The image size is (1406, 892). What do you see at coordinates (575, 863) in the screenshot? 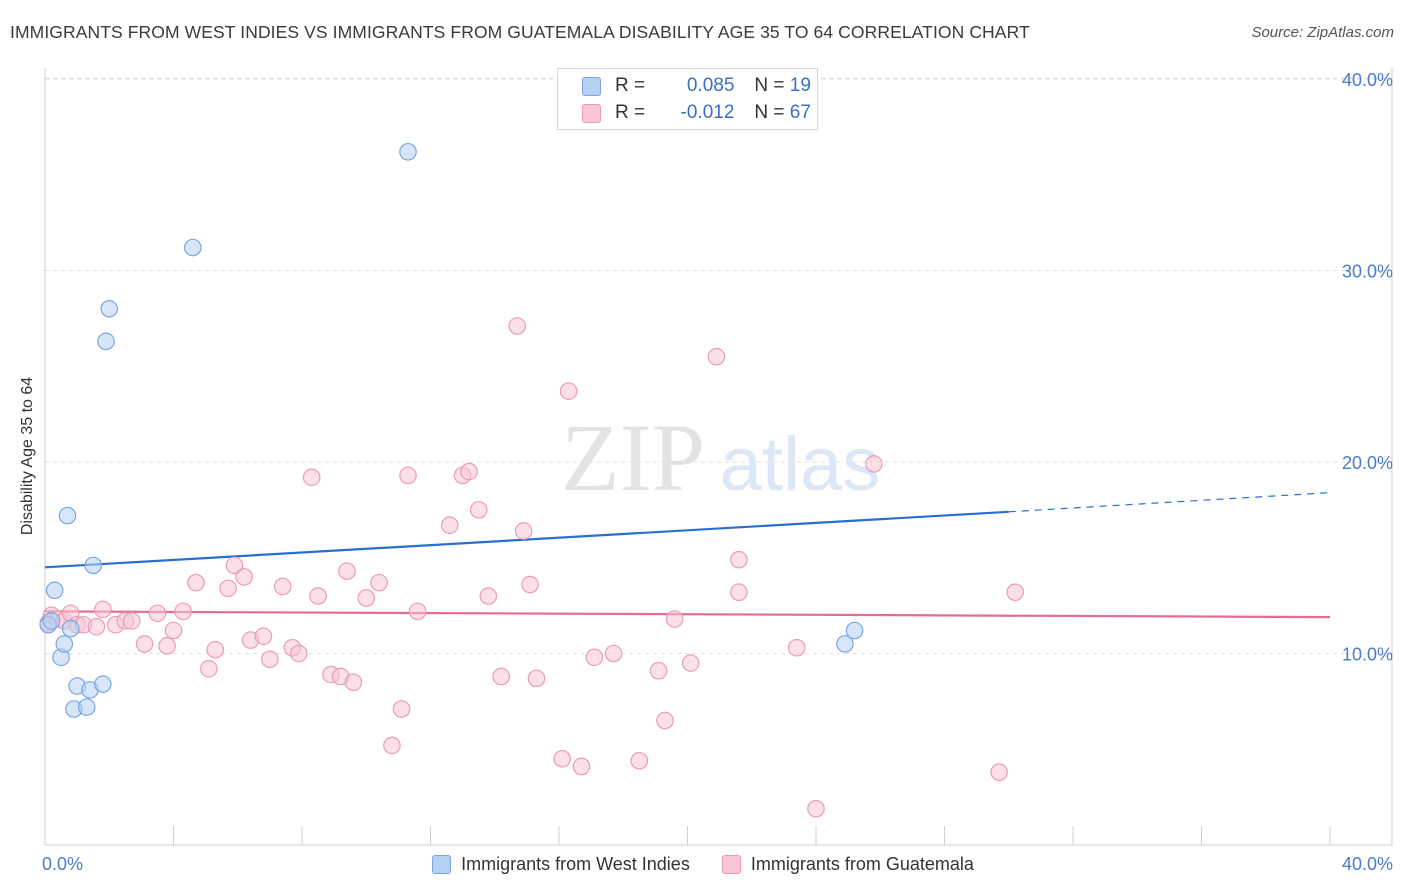
I see `legend-label: Immigrants from West Indies` at bounding box center [575, 863].